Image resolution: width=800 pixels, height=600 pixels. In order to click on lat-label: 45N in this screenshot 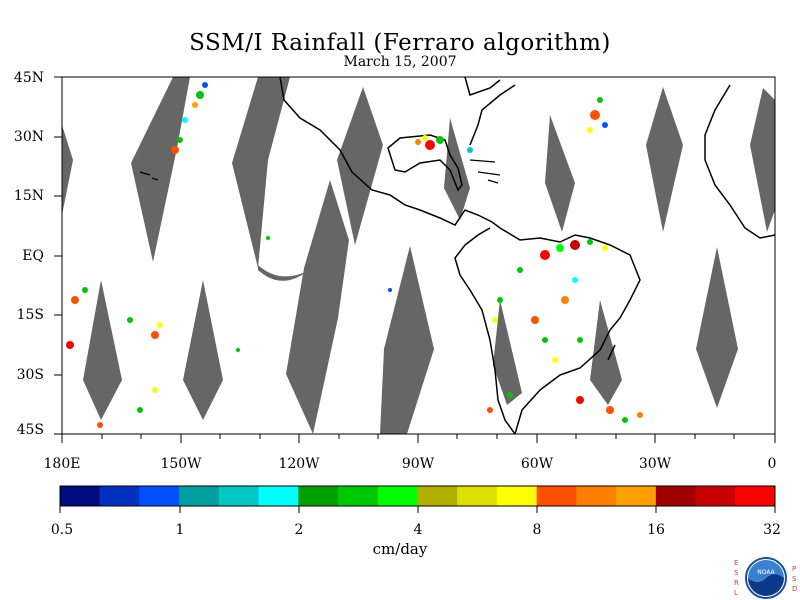, I will do `click(28, 78)`.